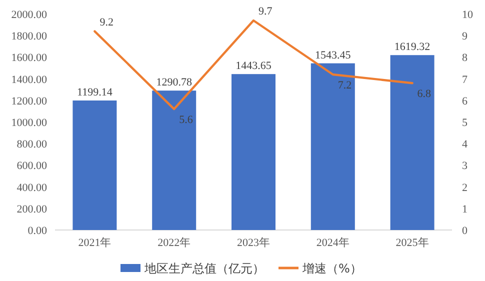  What do you see at coordinates (32, 188) in the screenshot?
I see `y-tick-label: 400.00` at bounding box center [32, 188].